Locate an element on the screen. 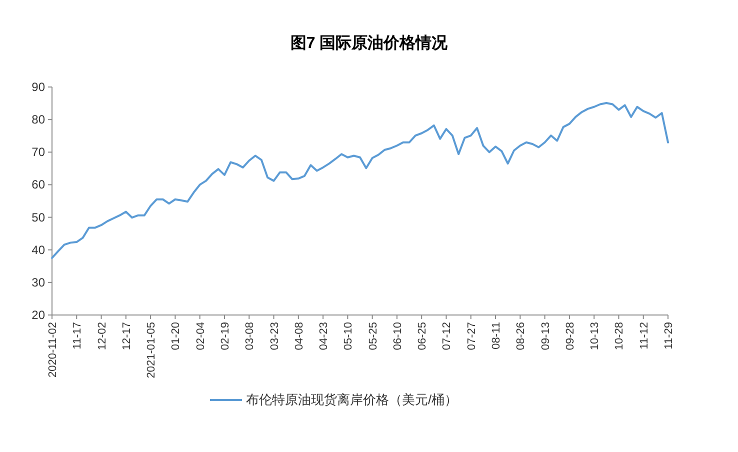  x-tick-label: 10-13 is located at coordinates (595, 336).